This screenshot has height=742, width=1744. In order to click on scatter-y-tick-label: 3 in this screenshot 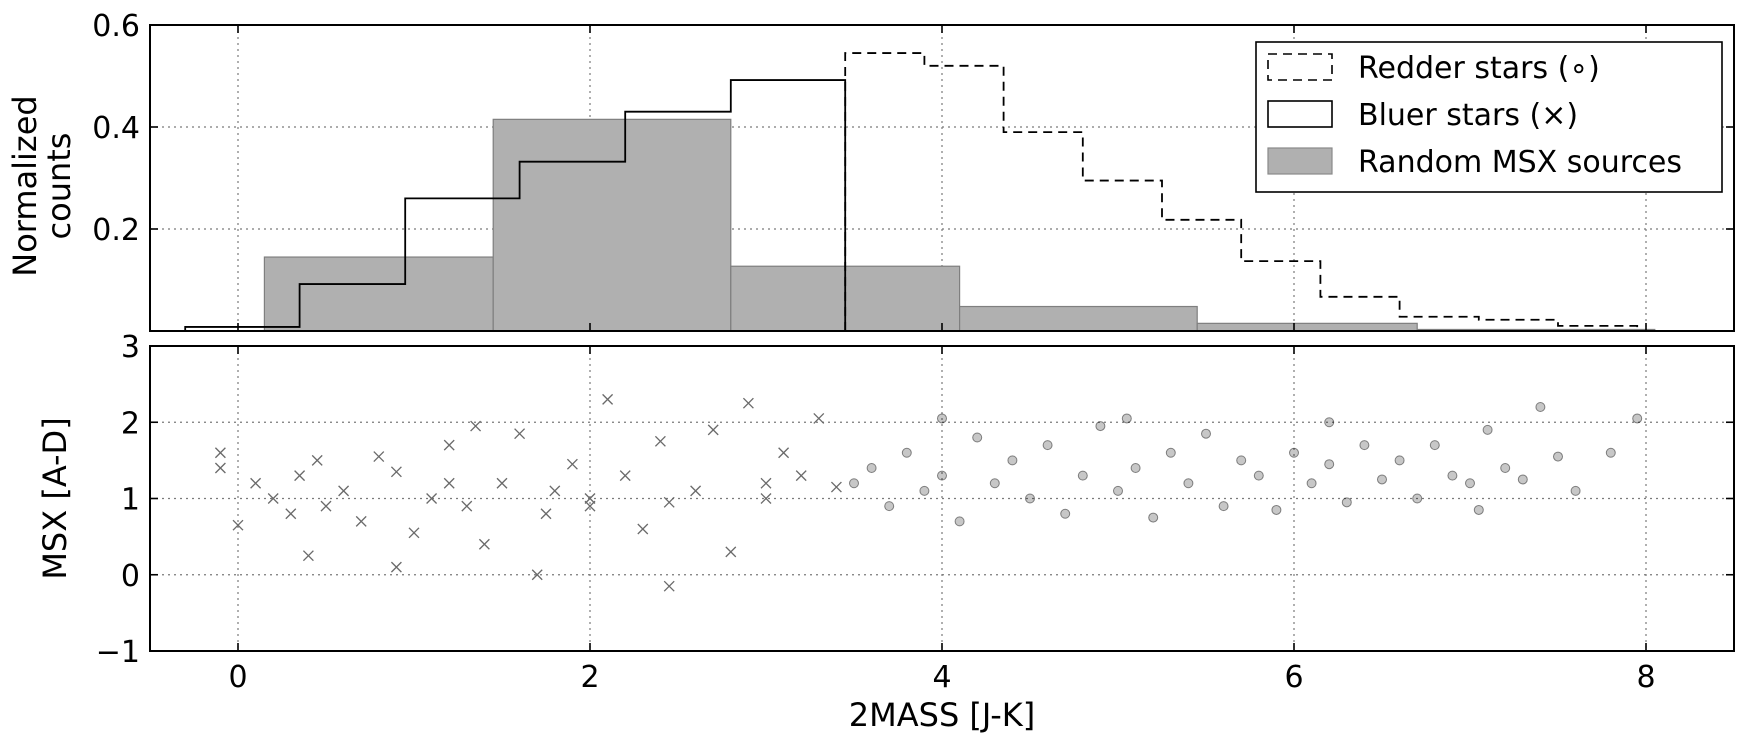, I will do `click(130, 347)`.